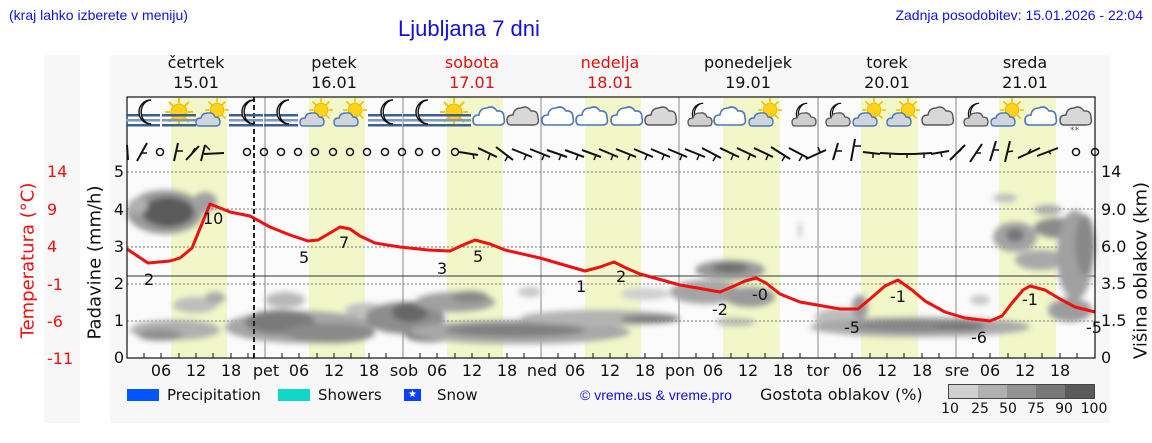  I want to click on svg-text: -0, so click(760, 294).